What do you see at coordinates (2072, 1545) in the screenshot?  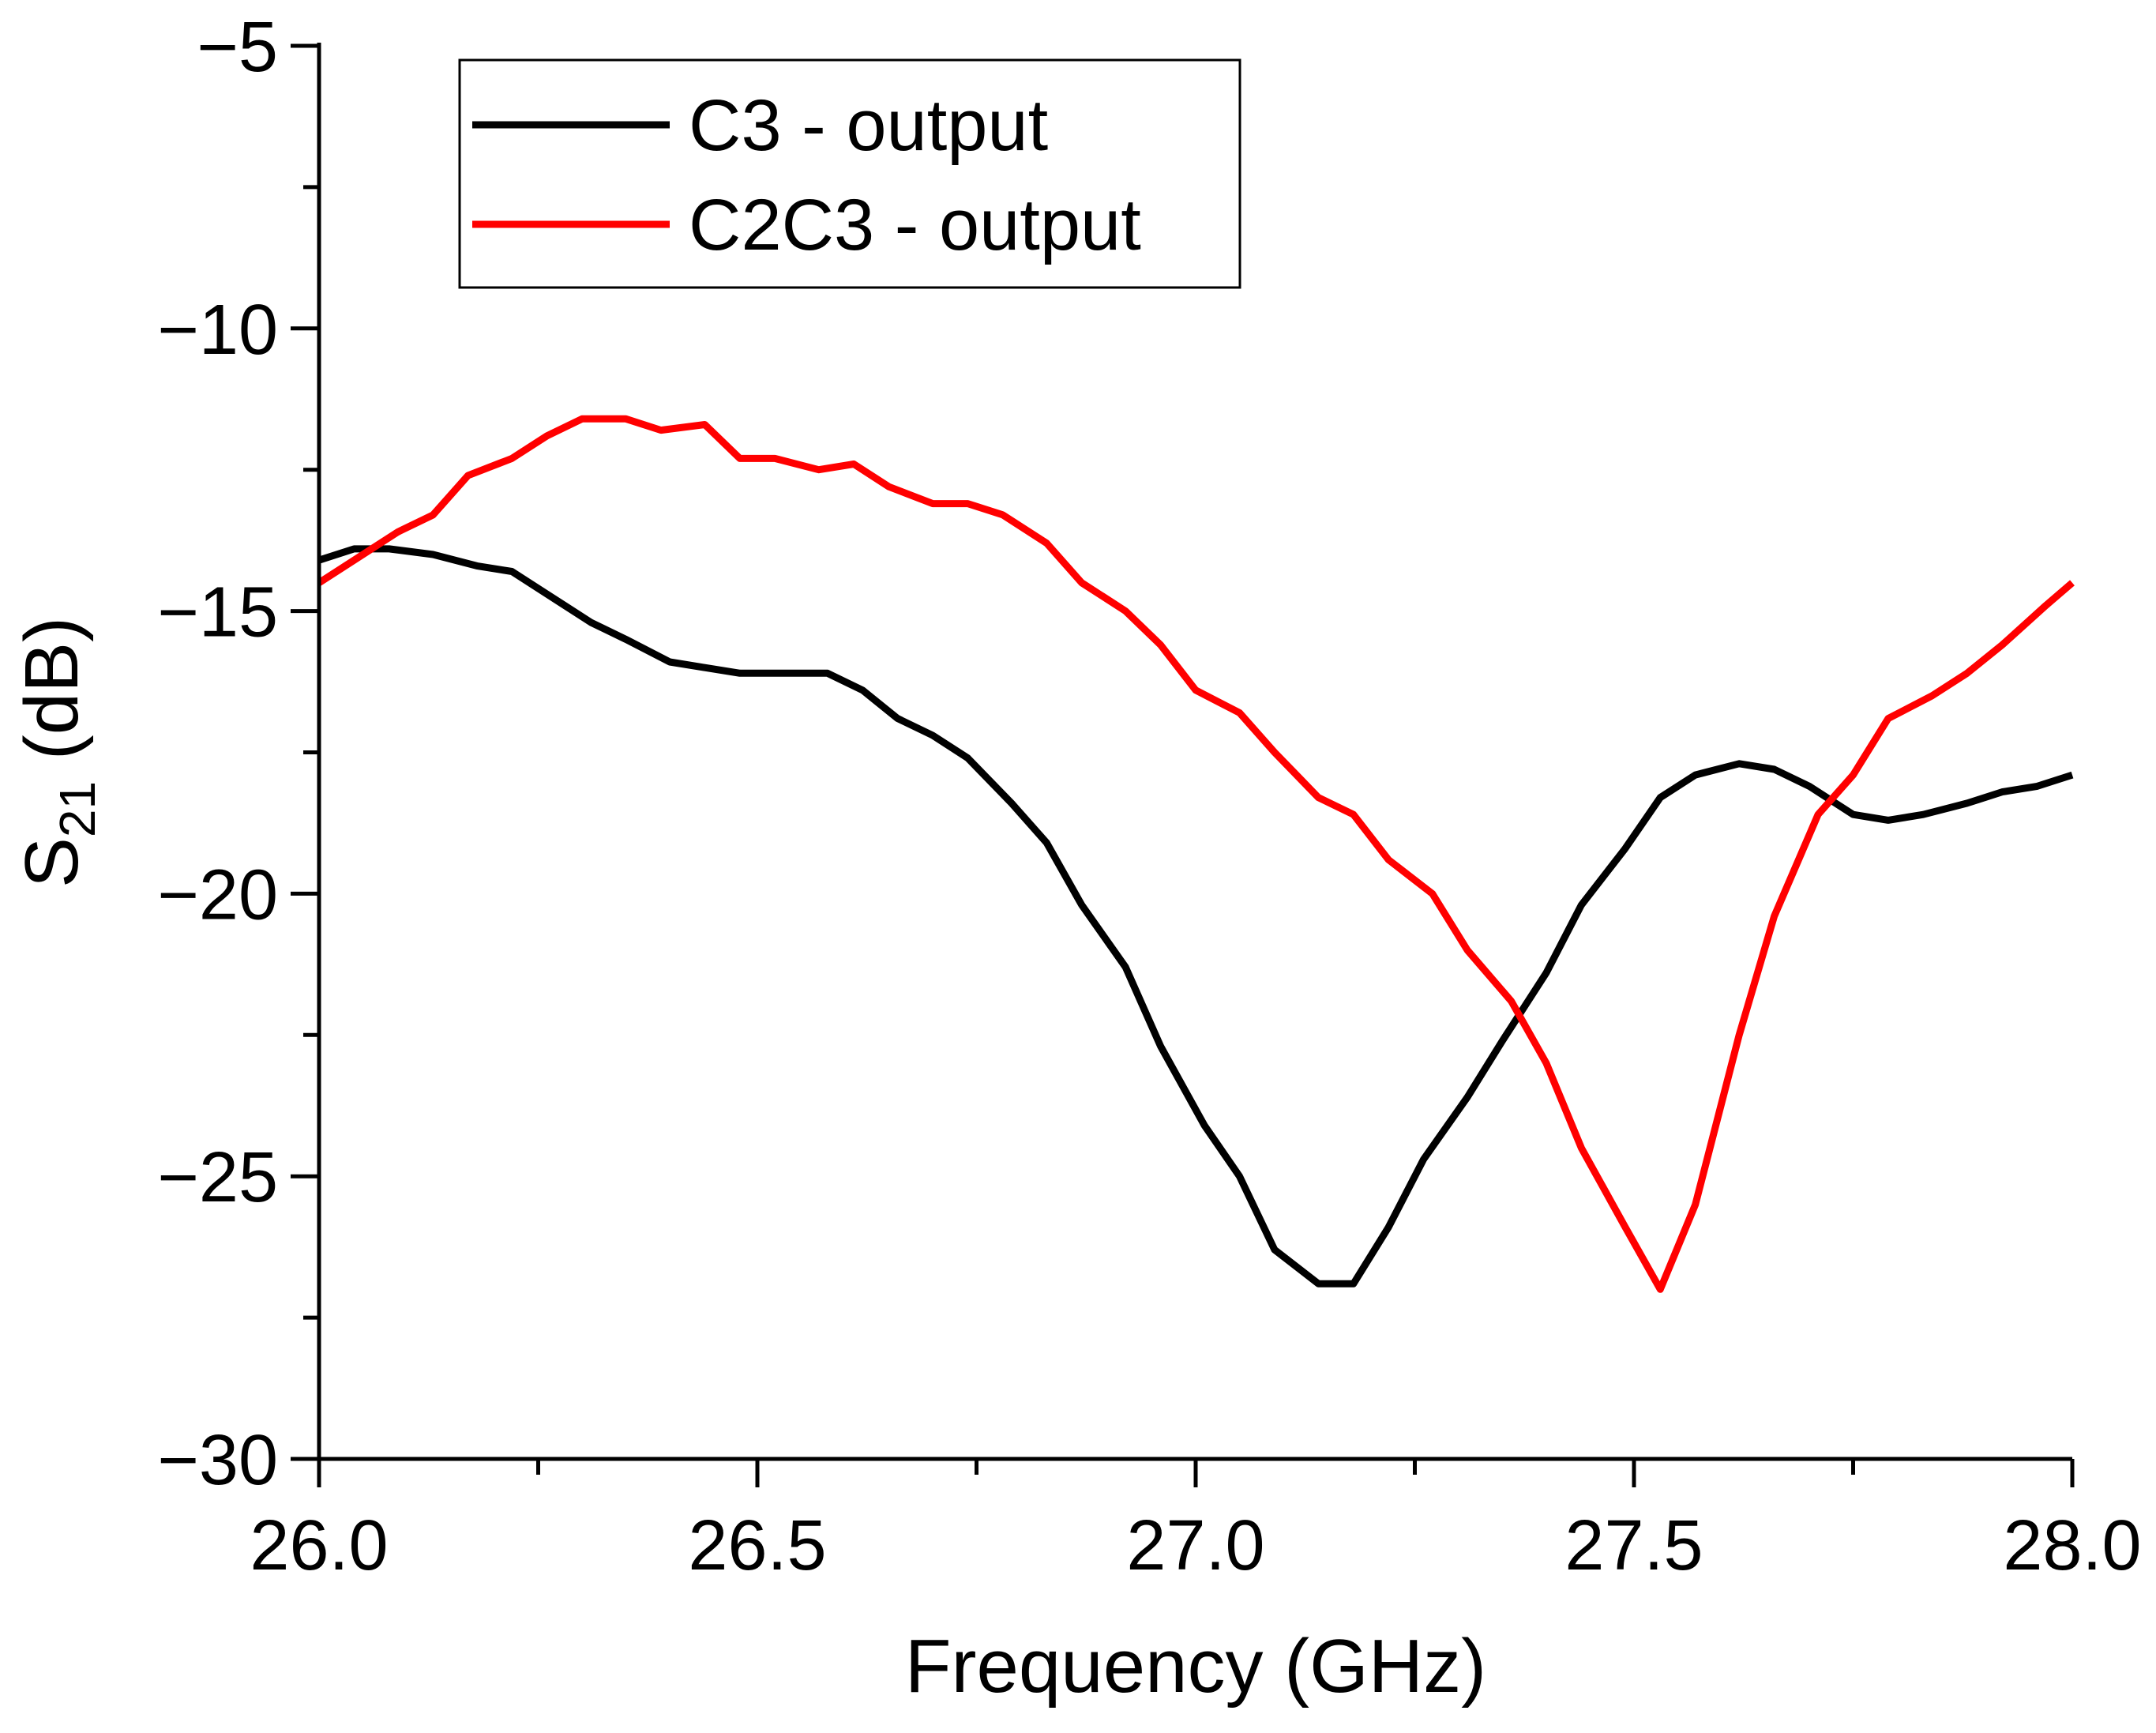 I see `x-tick-label: 28.0` at bounding box center [2072, 1545].